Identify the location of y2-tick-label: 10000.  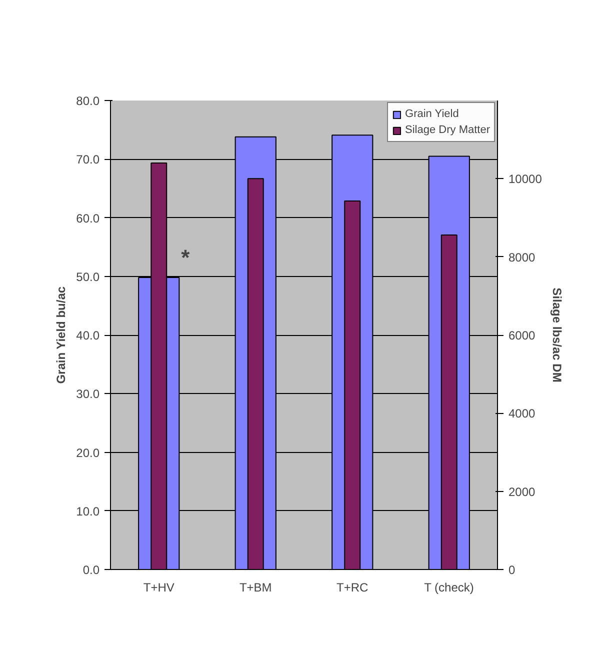
(525, 179).